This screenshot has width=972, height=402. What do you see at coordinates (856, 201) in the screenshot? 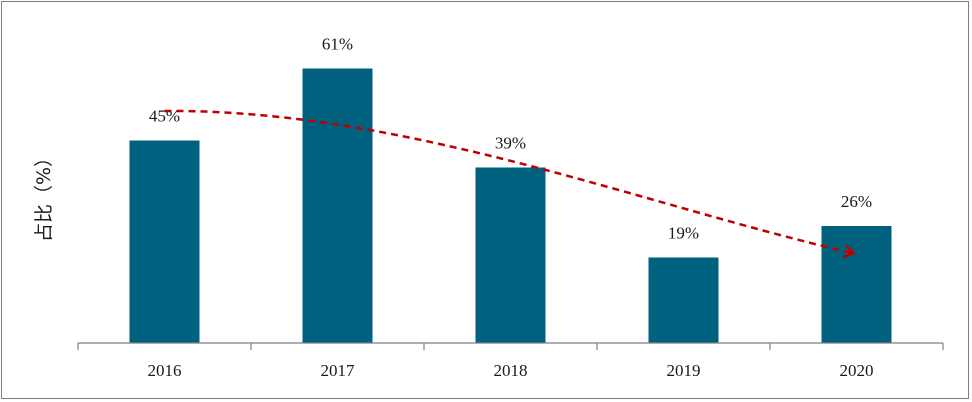
I see `data-label-2020: 26%` at bounding box center [856, 201].